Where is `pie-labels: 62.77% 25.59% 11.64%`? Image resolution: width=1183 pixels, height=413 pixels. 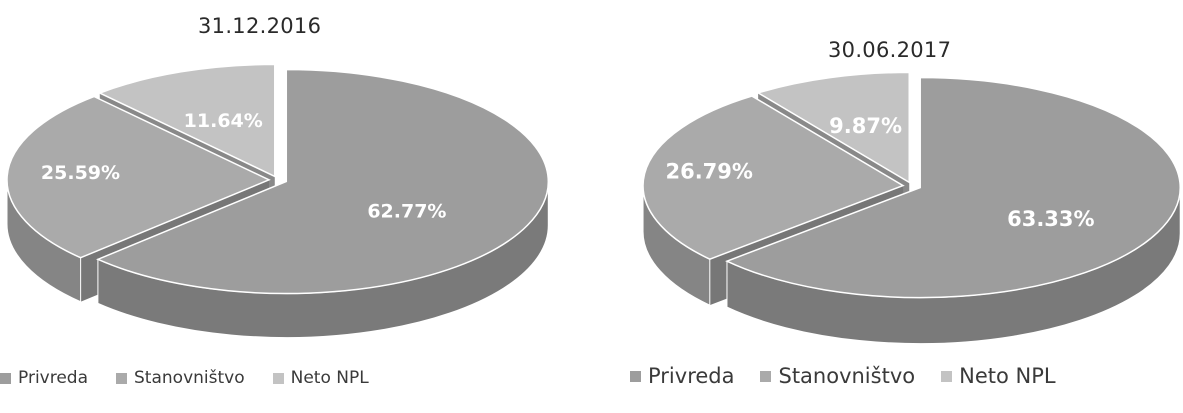
pie-labels: 62.77% 25.59% 11.64% is located at coordinates (244, 166).